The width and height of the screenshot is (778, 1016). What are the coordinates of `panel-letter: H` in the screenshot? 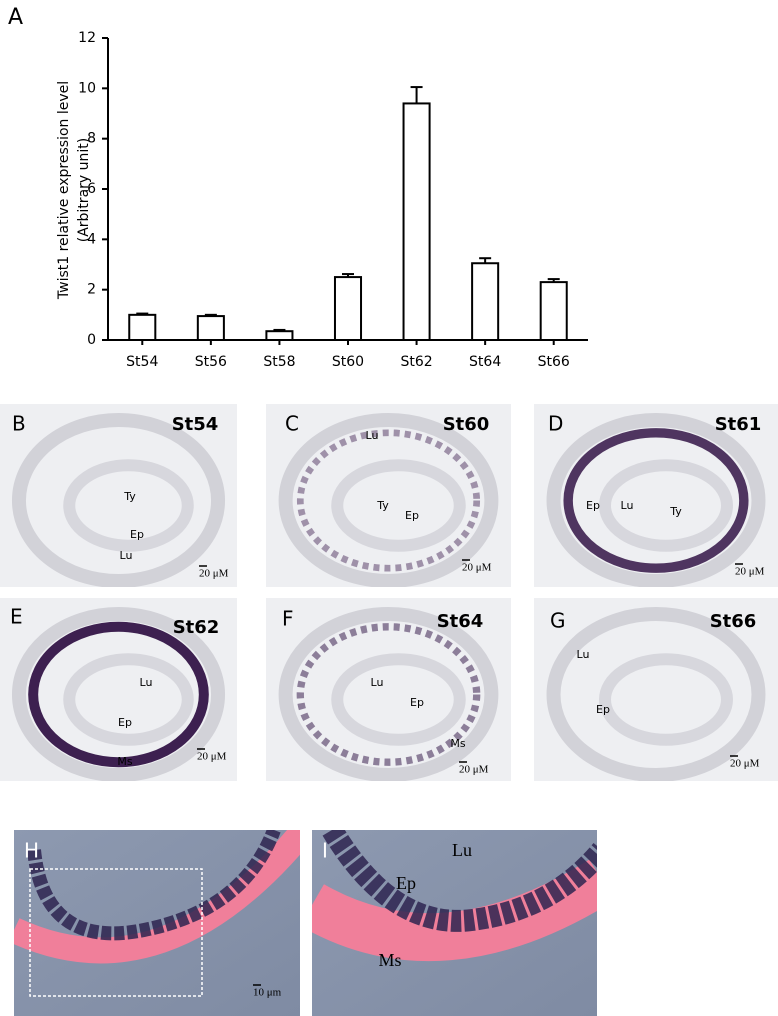 It's located at (31, 851).